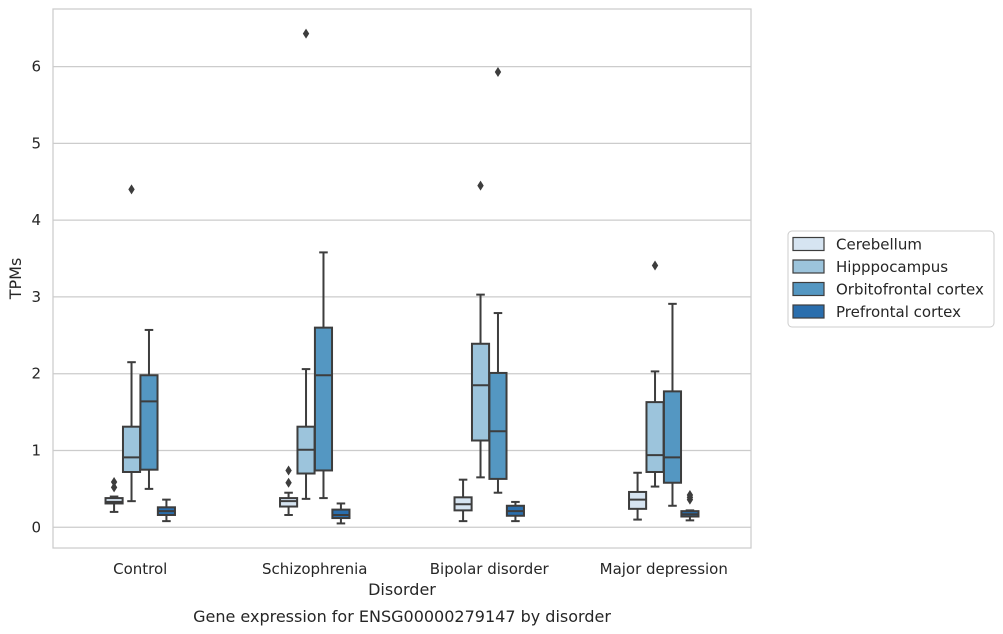 The image size is (1003, 634). Describe the element at coordinates (892, 267) in the screenshot. I see `legend-label: Hipppocampus` at that location.